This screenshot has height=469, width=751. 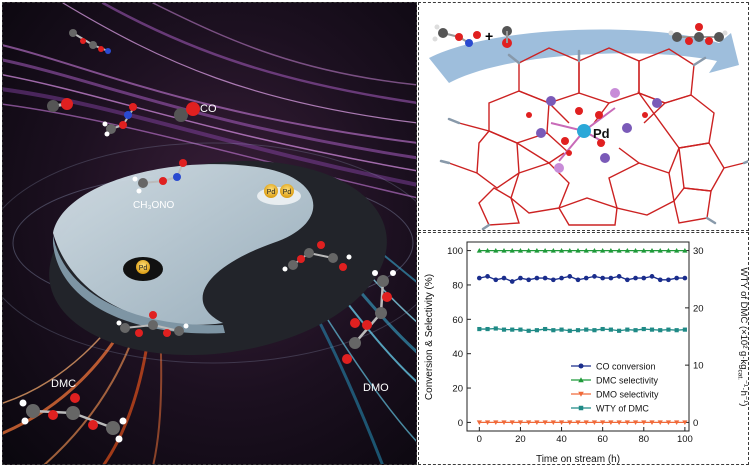 What do you see at coordinates (457, 354) in the screenshot?
I see `y-tick-label: 40` at bounding box center [457, 354].